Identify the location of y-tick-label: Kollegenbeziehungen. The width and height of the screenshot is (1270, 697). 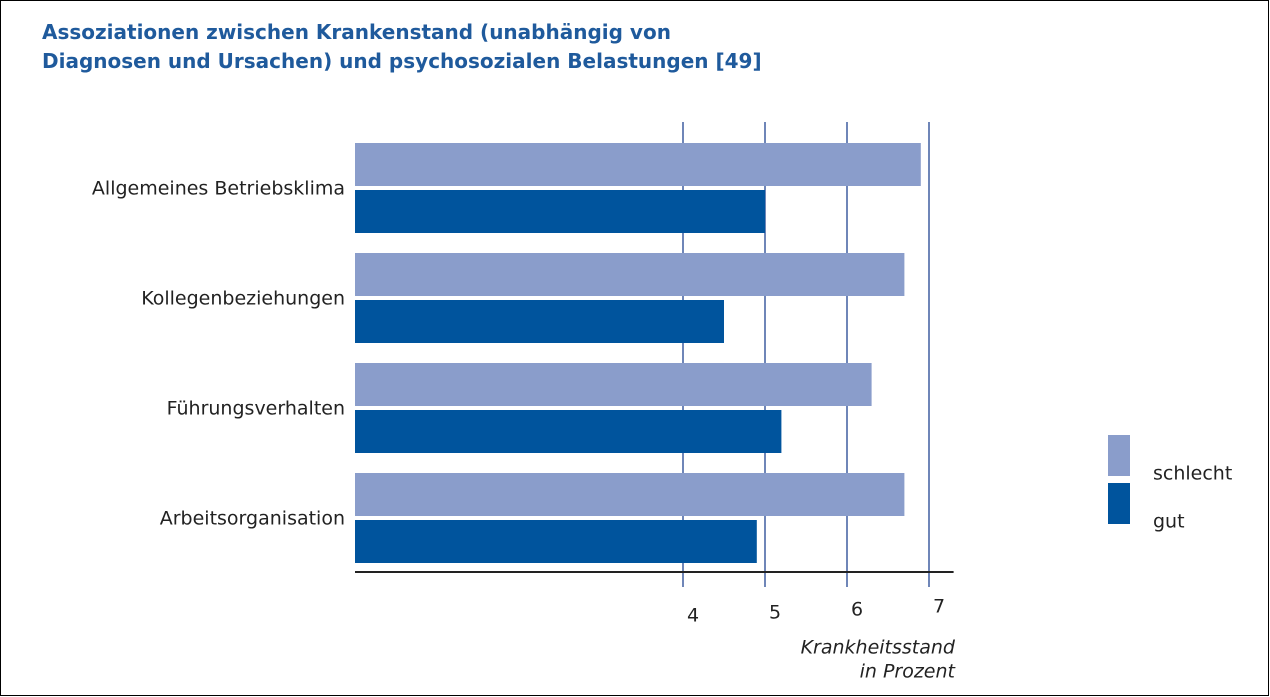
(243, 299).